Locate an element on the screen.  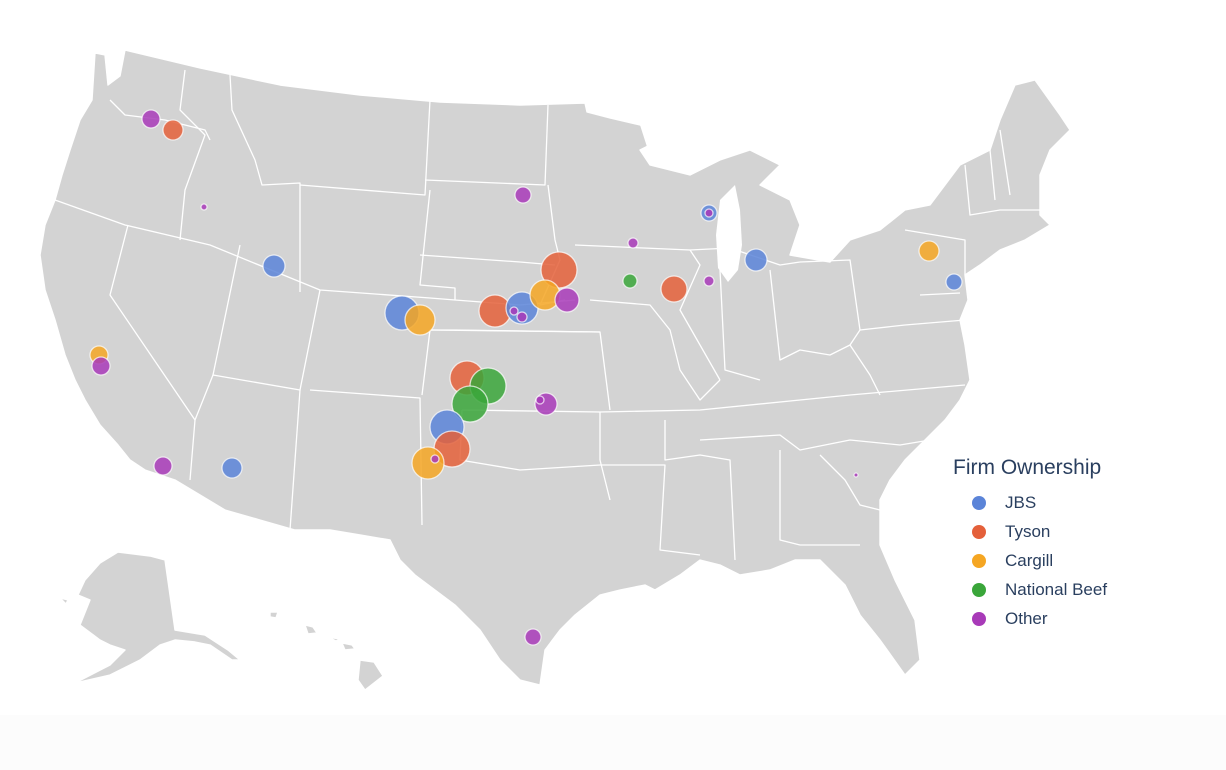
legend-title: Firm Ownership is located at coordinates (1027, 467).